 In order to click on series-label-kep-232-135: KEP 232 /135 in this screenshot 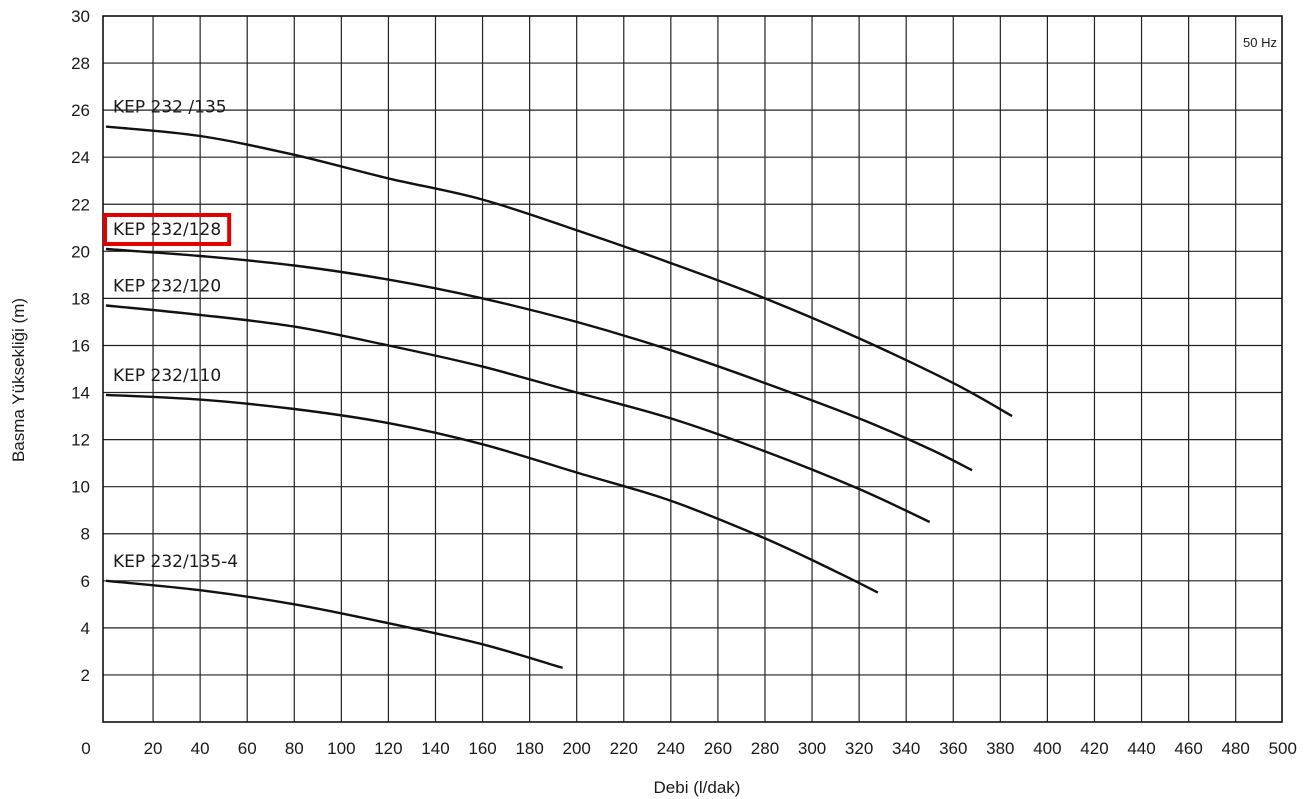, I will do `click(170, 108)`.